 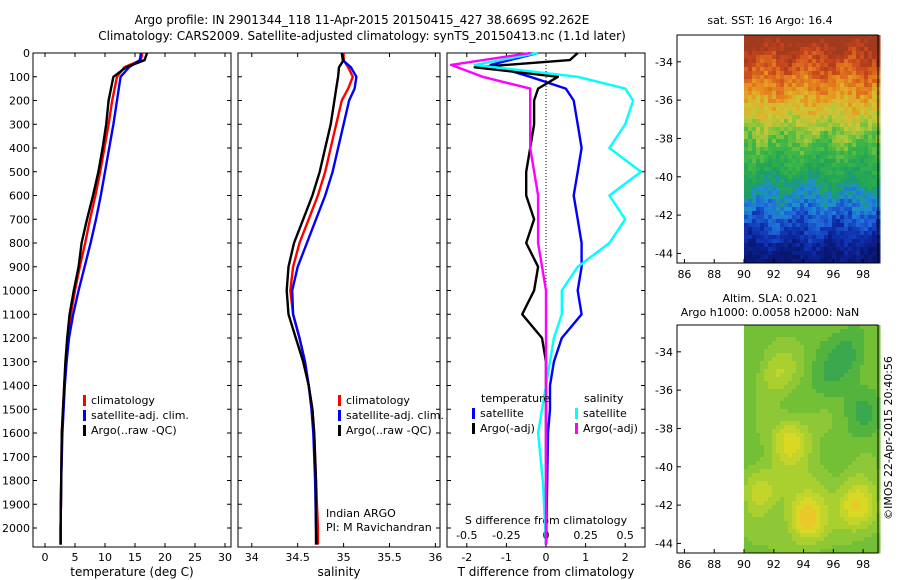 I want to click on sst-map-title: sat. SST: 16 Argo: 16.4, so click(x=769, y=20).